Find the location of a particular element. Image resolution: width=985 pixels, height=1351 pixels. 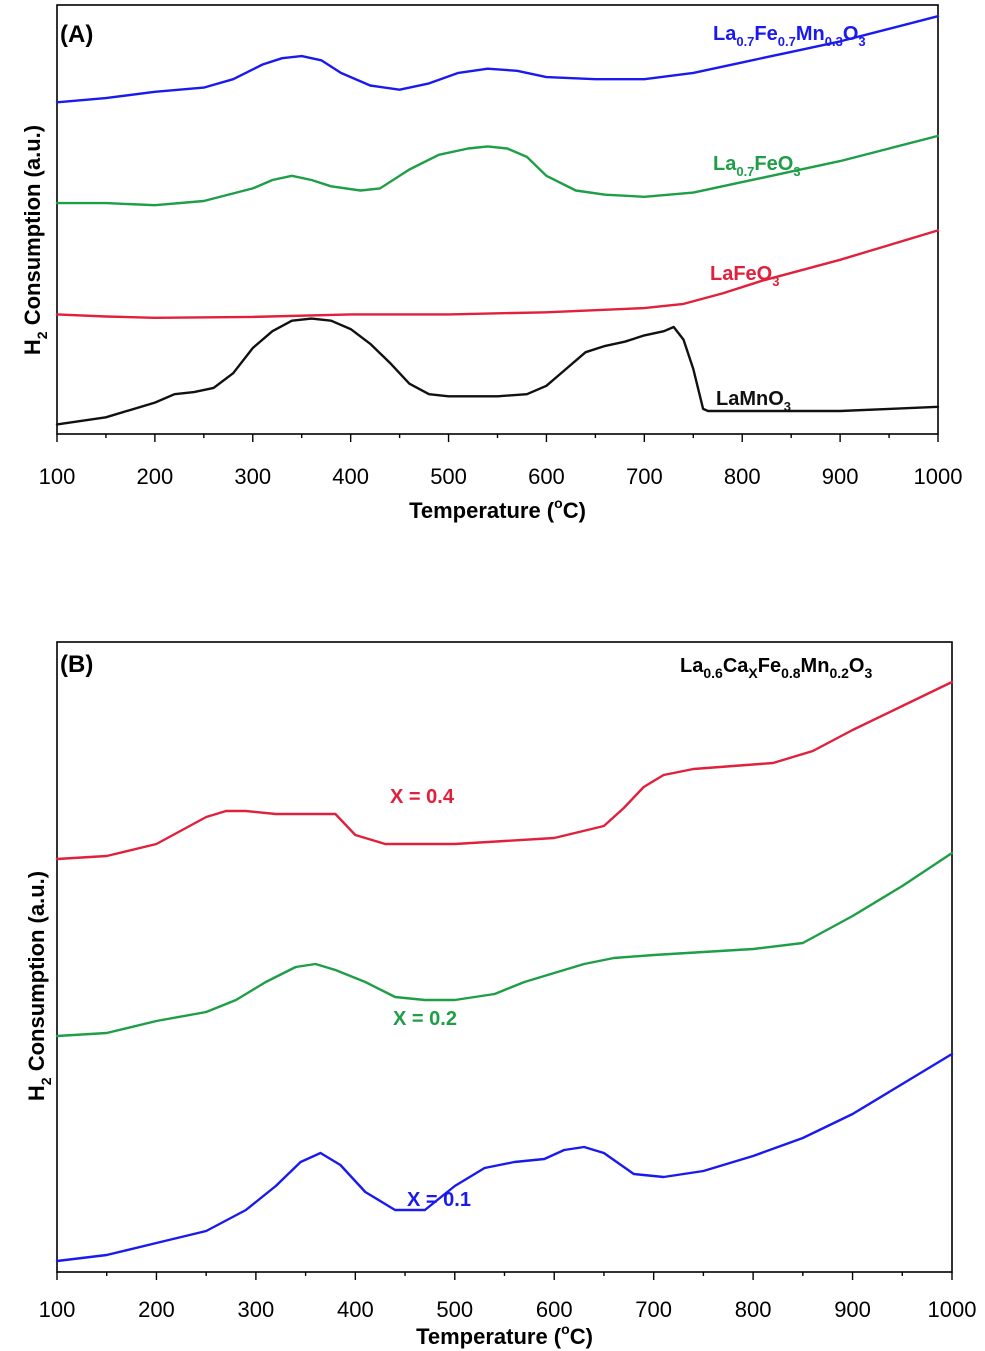

series-label: LaFeO3 is located at coordinates (744, 276).